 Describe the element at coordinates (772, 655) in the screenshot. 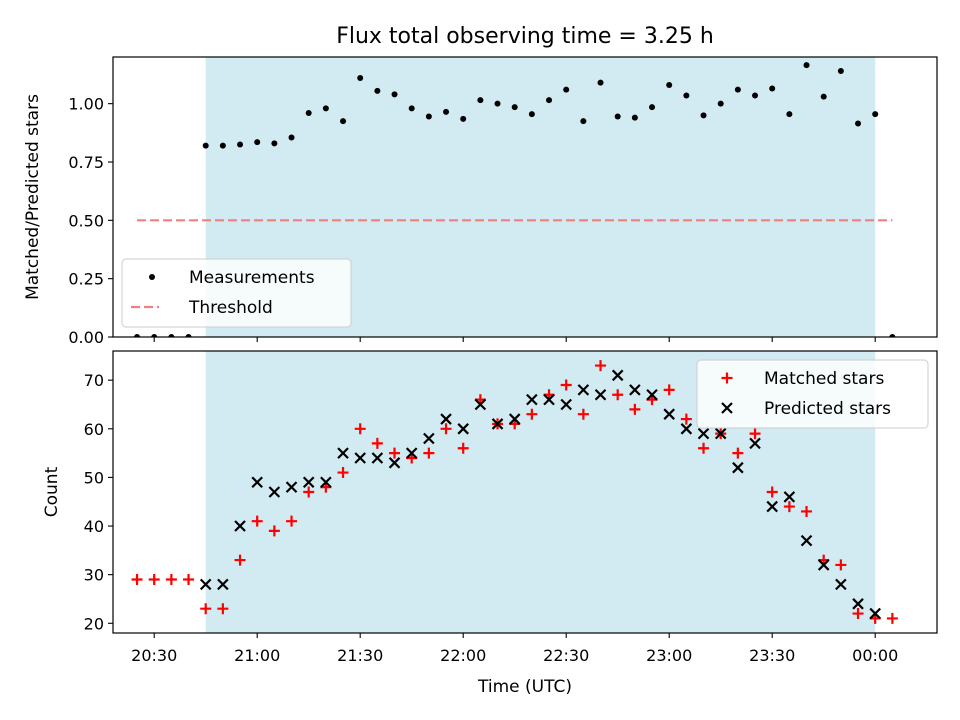

I see `x-tick-label: 23:30` at that location.